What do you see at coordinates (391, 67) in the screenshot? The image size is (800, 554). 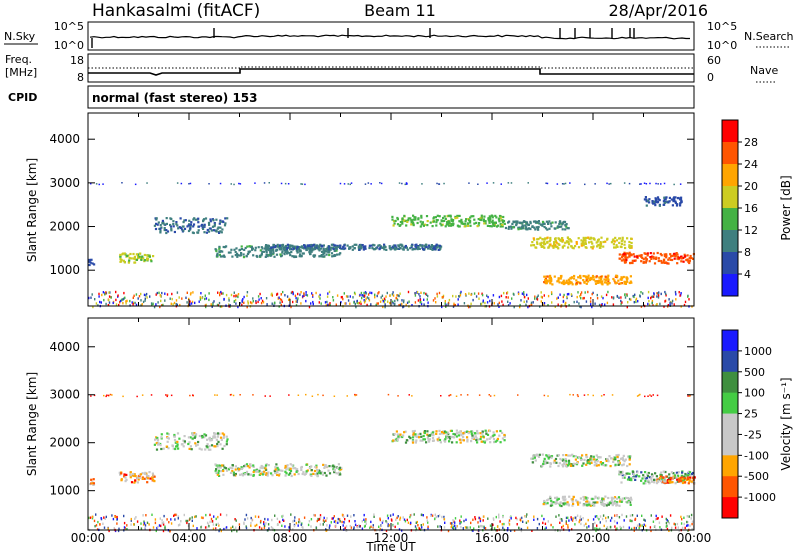 I see `nave-trace` at bounding box center [391, 67].